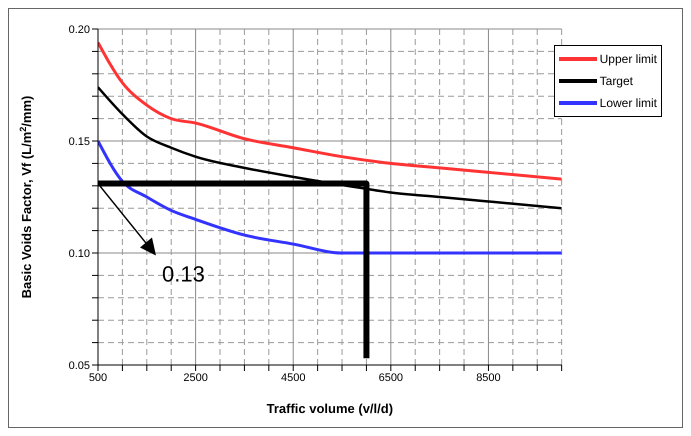  I want to click on legend-label: Upper limit, so click(628, 59).